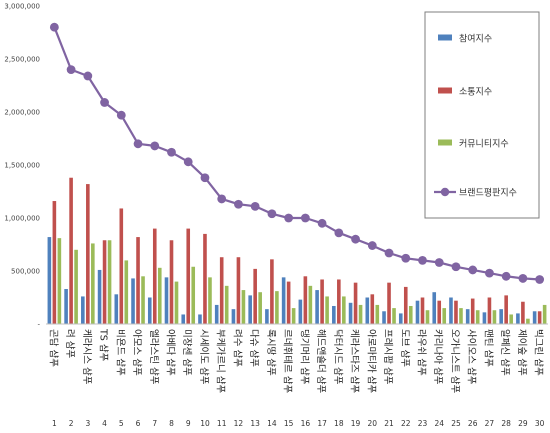  Describe the element at coordinates (454, 361) in the screenshot. I see `x-tick-label: 오가니스트 샴푸` at that location.